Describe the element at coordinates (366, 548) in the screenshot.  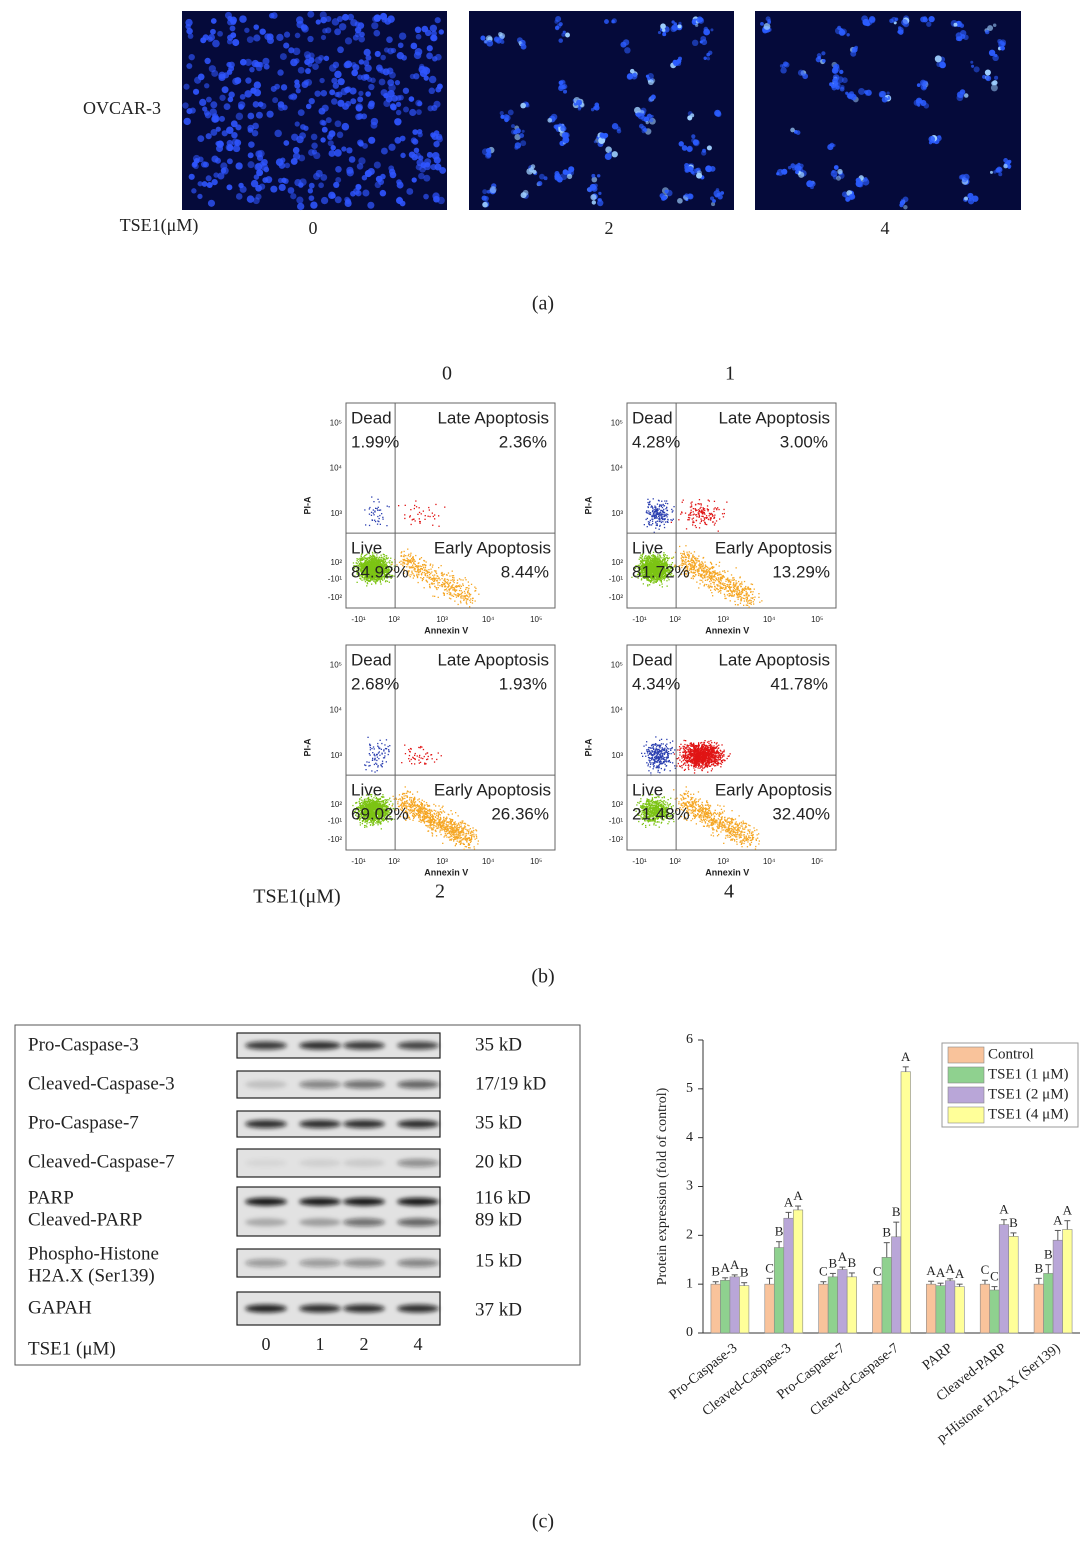
I see `quadrant-name: Live` at that location.